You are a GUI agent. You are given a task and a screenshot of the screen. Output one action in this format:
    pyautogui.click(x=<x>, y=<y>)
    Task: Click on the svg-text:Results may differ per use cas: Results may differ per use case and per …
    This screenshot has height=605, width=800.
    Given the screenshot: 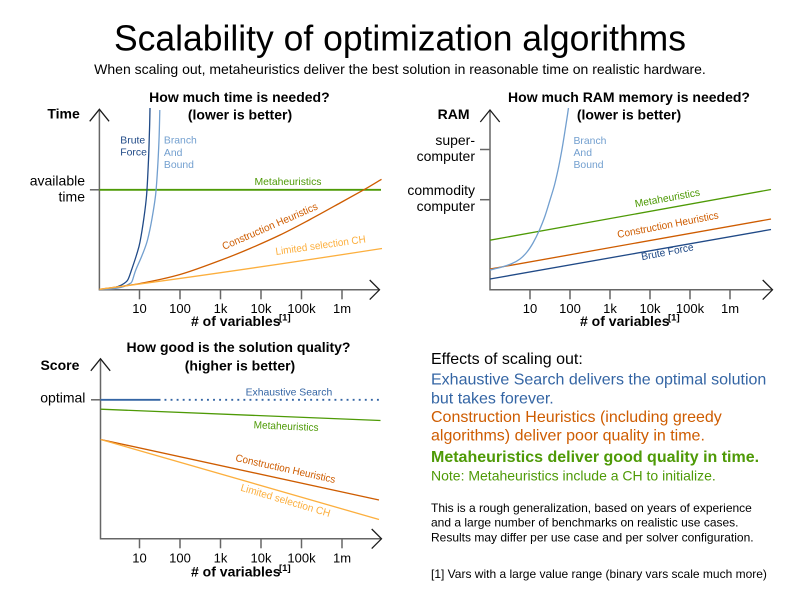 What is the action you would take?
    pyautogui.click(x=592, y=538)
    